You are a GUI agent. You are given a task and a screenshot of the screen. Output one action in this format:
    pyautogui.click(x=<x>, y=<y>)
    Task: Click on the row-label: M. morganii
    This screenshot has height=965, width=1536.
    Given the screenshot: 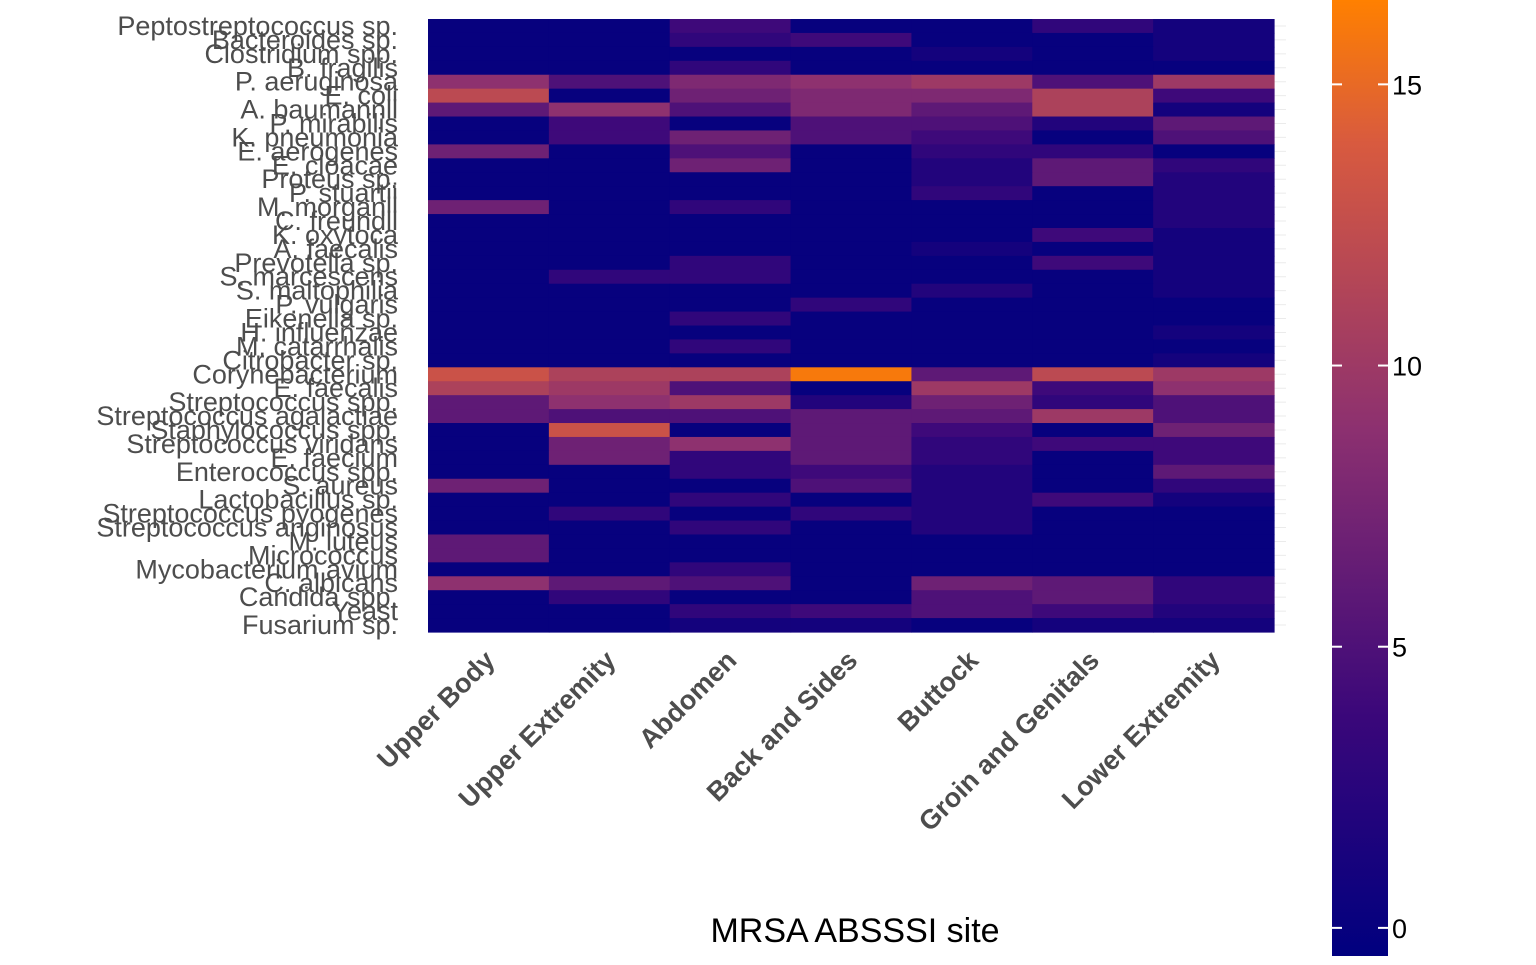 What is the action you would take?
    pyautogui.click(x=327, y=207)
    